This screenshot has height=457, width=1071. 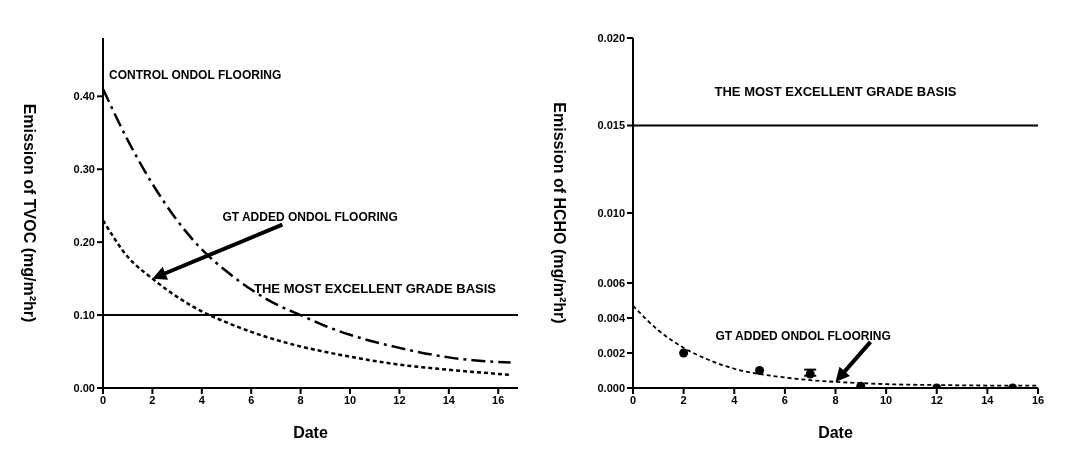 What do you see at coordinates (611, 212) in the screenshot?
I see `y-tick-label: 0.010` at bounding box center [611, 212].